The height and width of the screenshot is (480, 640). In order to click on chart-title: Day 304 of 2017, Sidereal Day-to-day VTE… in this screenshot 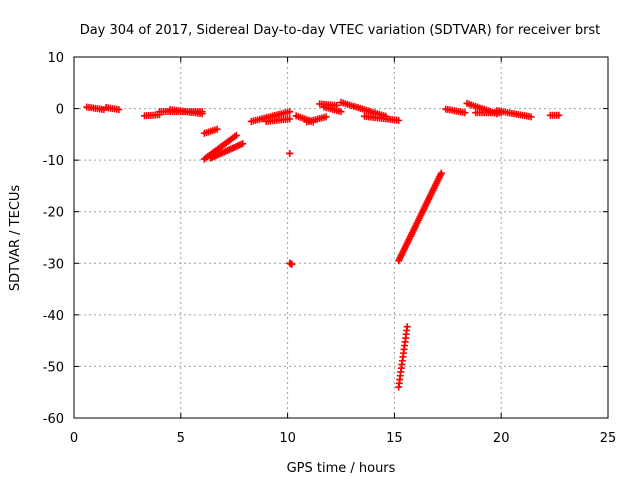, I will do `click(340, 30)`.